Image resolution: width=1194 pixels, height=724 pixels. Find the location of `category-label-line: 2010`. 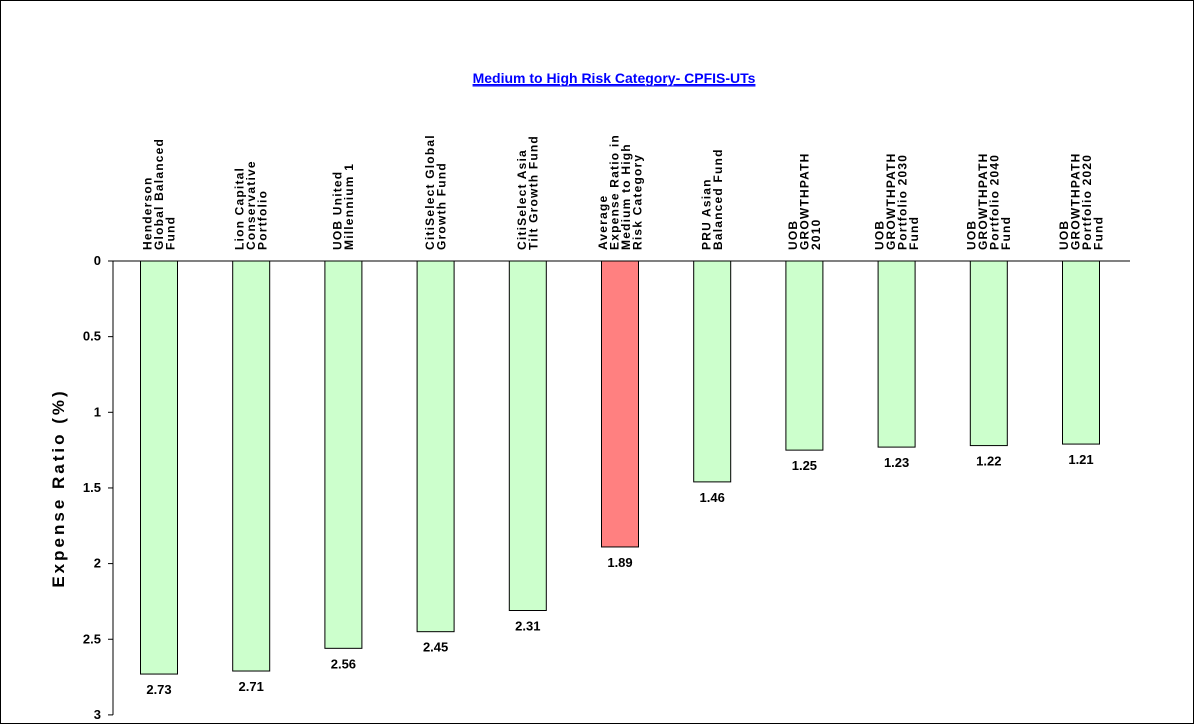

category-label-line: 2010 is located at coordinates (816, 235).